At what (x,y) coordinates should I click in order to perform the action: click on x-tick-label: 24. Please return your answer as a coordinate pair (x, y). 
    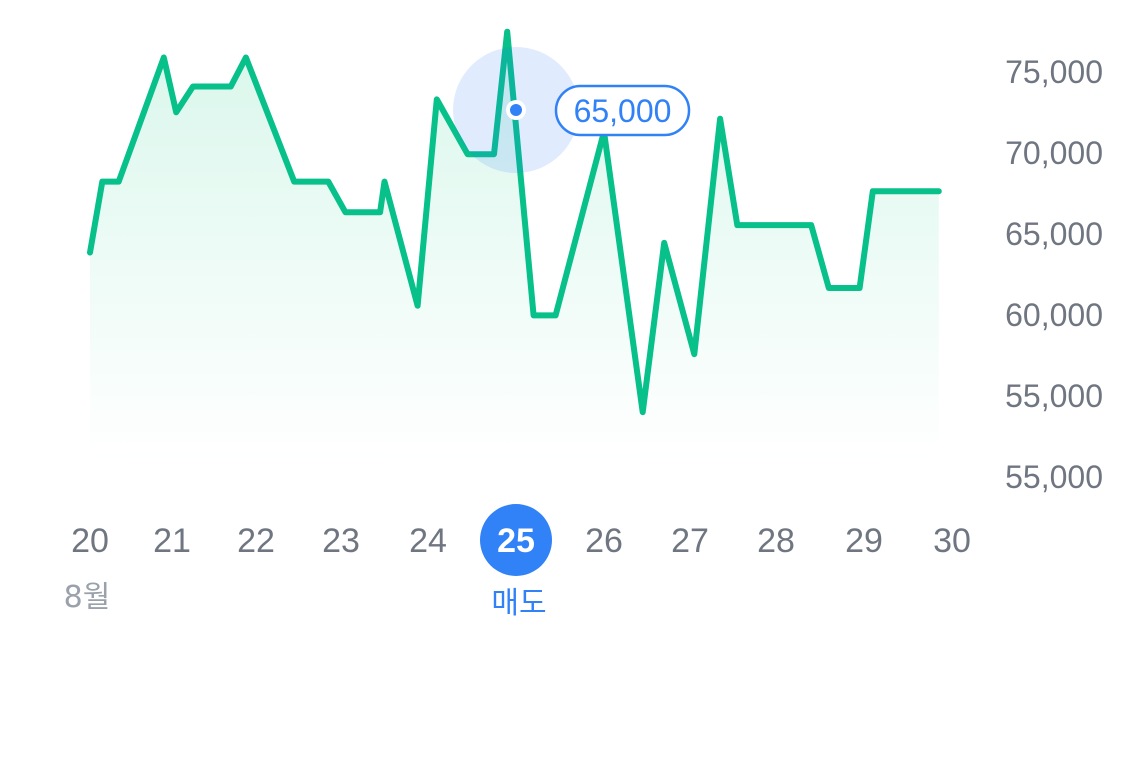
    Looking at the image, I should click on (428, 541).